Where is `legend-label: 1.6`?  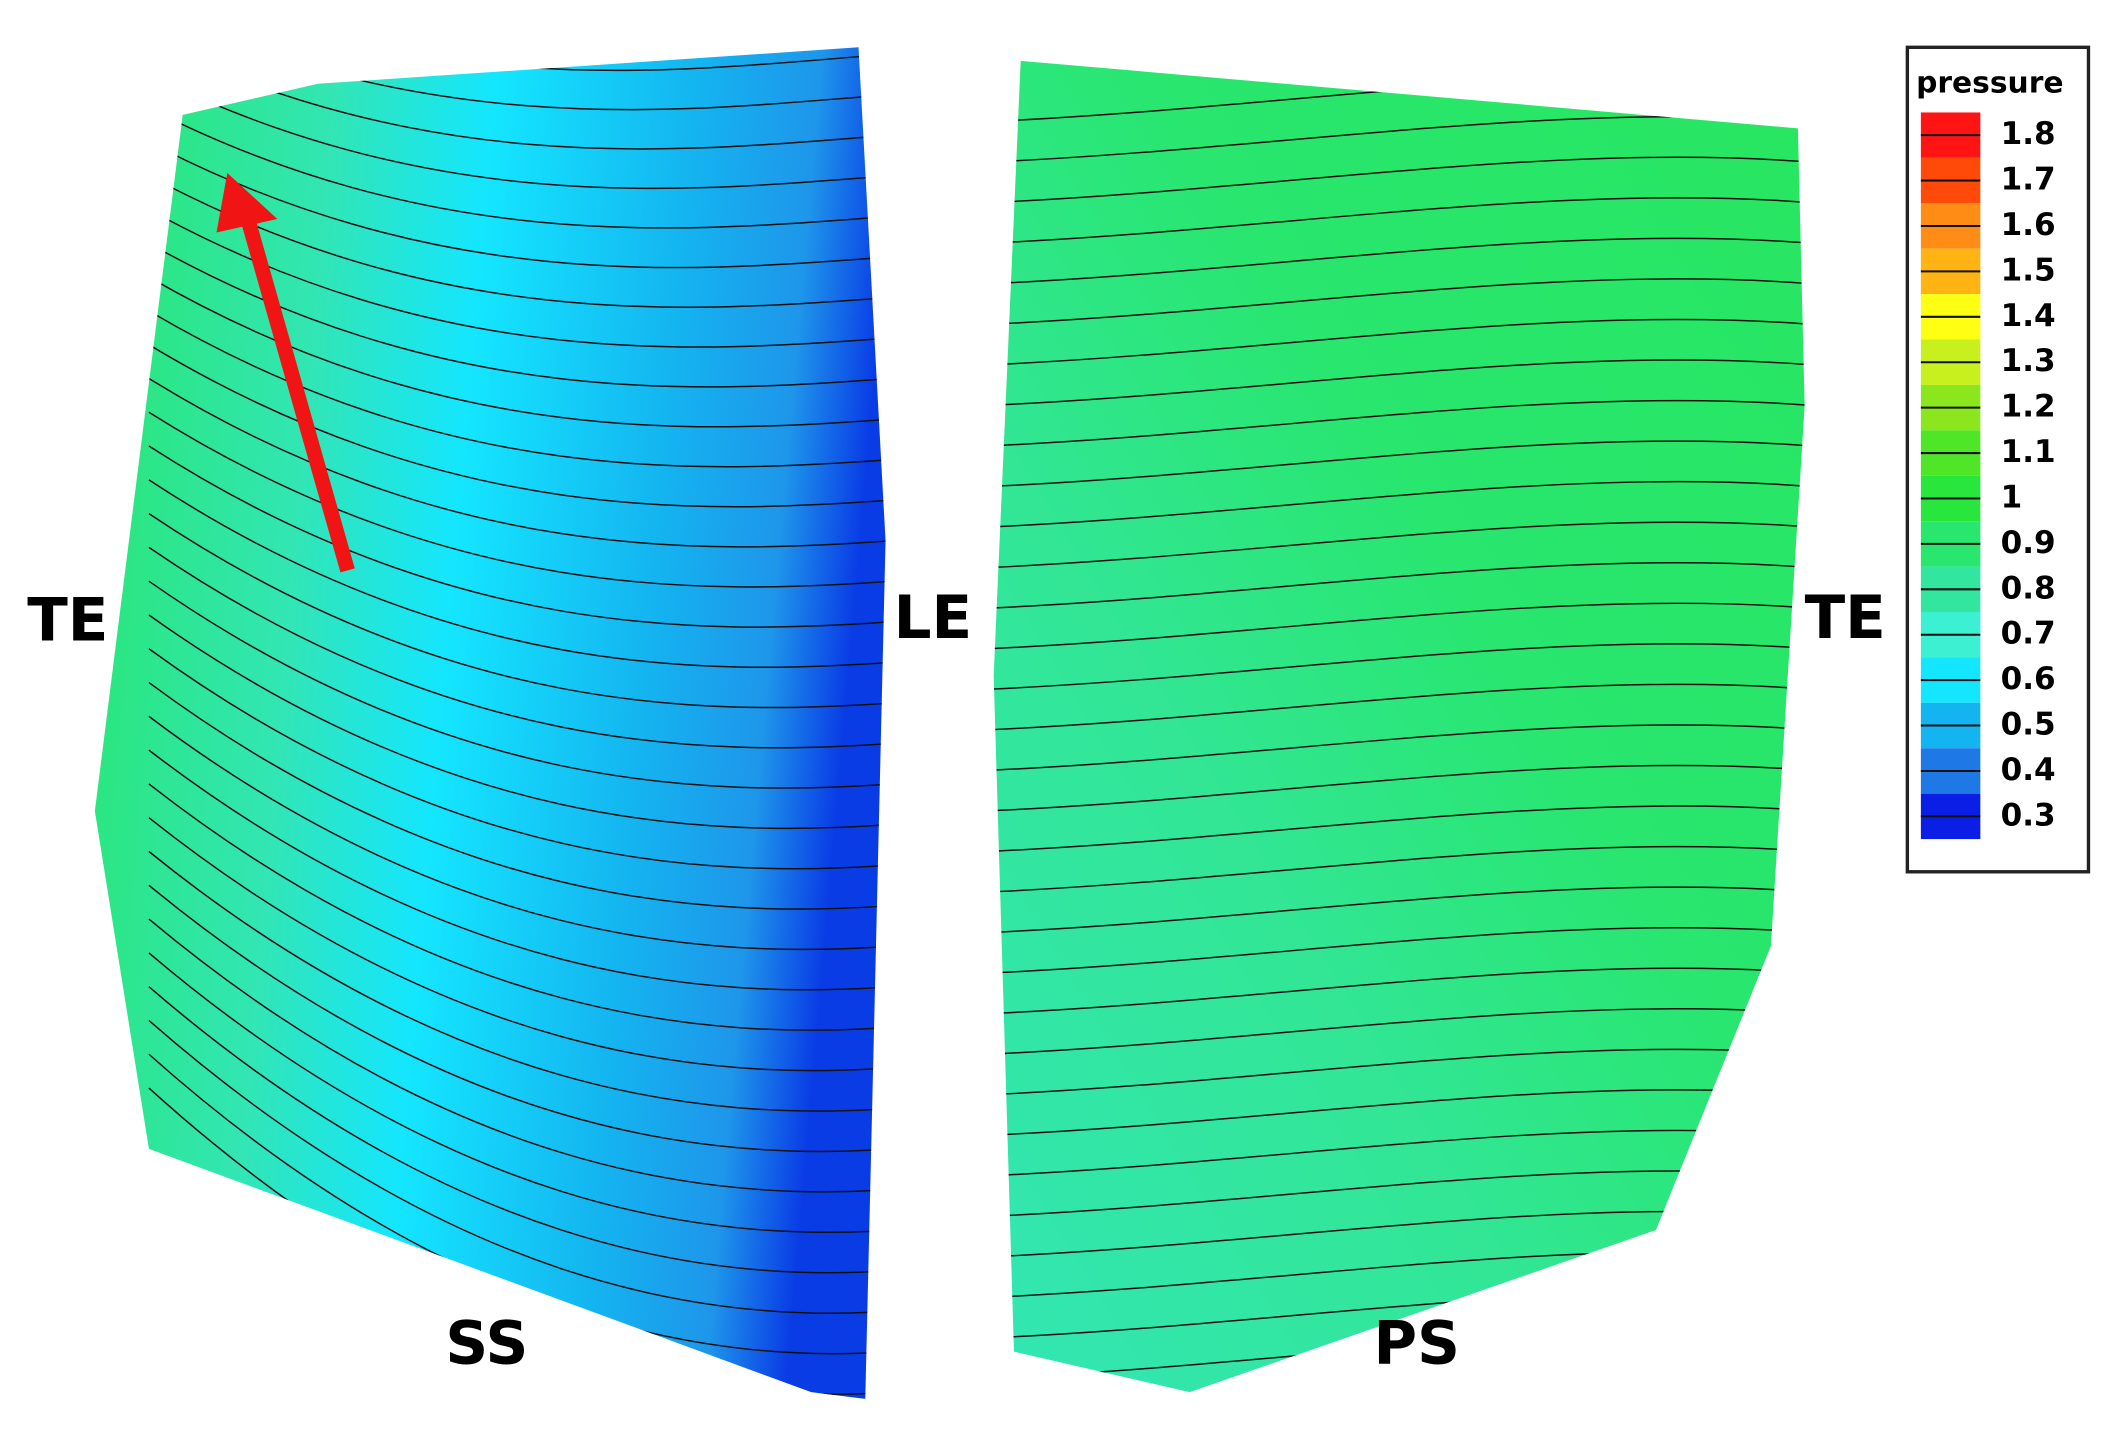 legend-label: 1.6 is located at coordinates (2028, 225).